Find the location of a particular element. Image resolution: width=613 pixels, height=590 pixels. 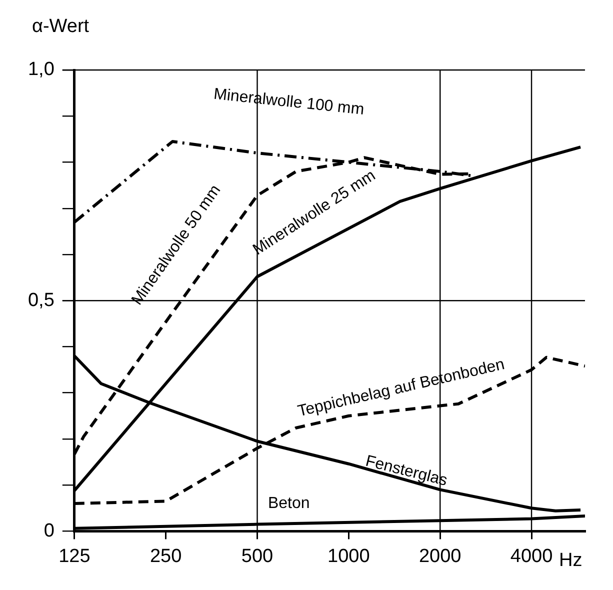

text: Mineralwolle 100 mm is located at coordinates (288, 102).